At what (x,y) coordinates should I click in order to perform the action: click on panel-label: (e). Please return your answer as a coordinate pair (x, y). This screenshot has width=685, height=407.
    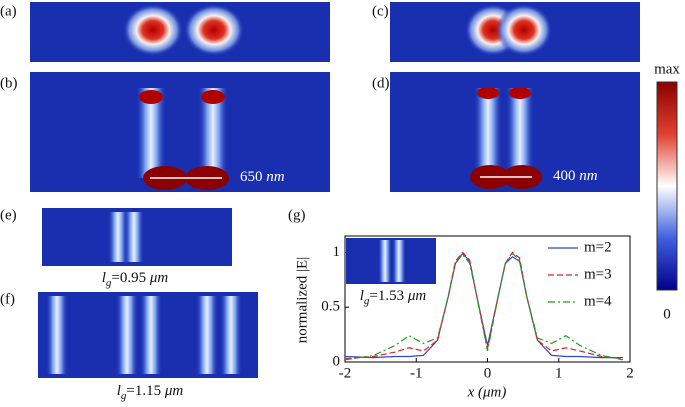
    Looking at the image, I should click on (8, 215).